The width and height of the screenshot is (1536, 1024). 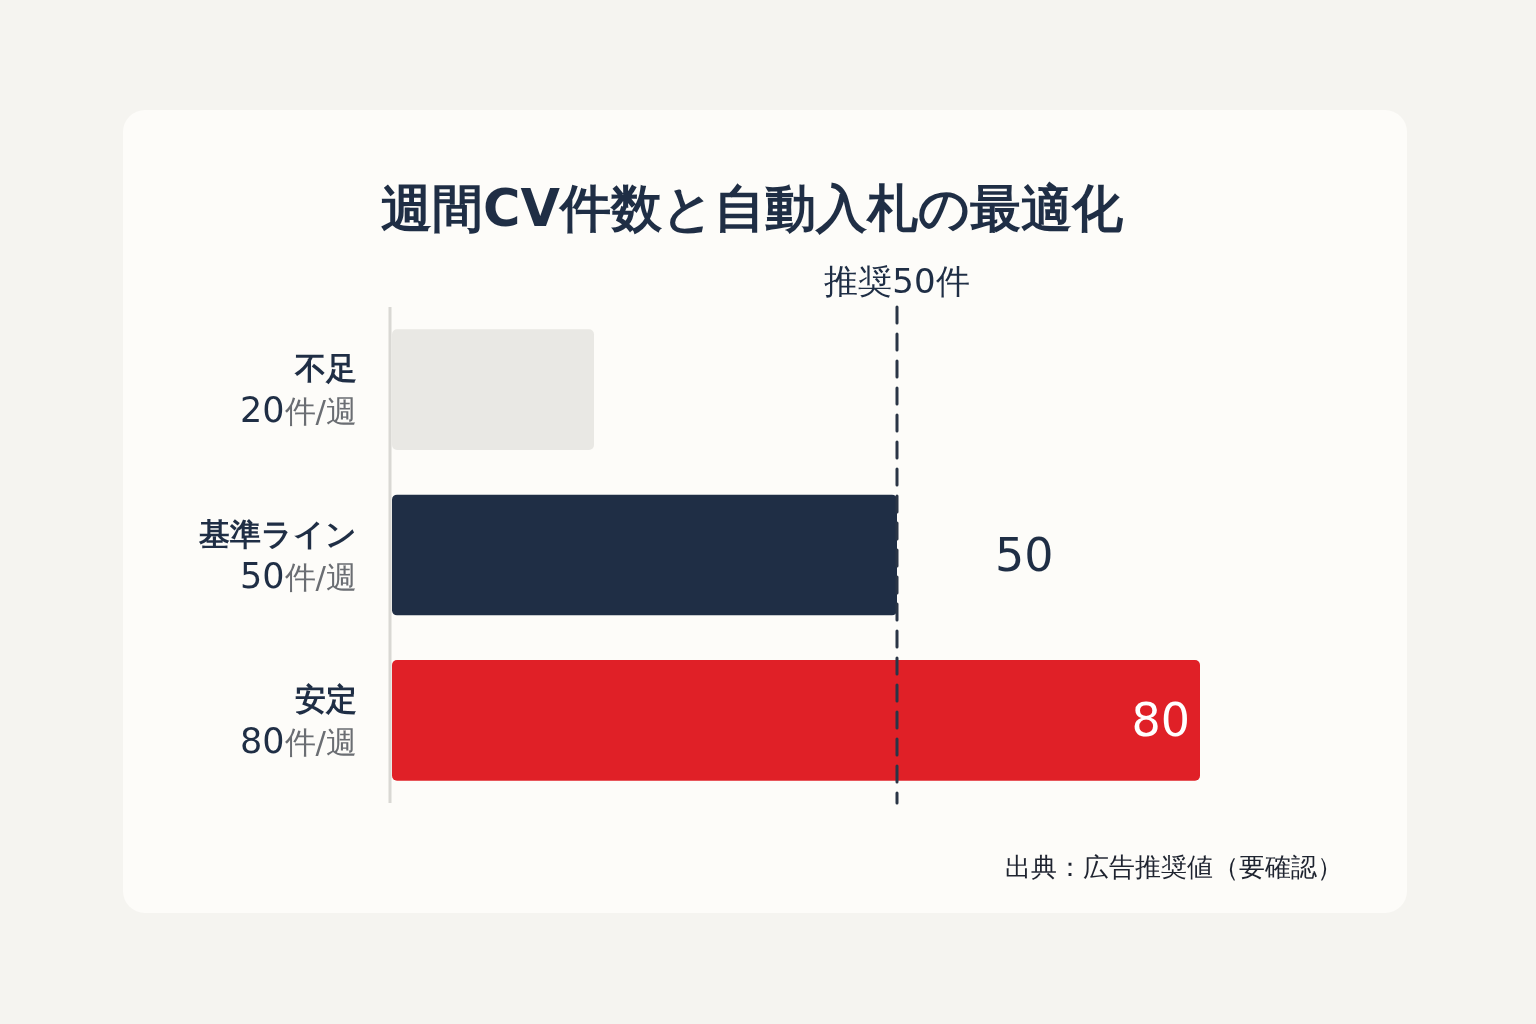 I want to click on title: 週間CV件数と自動入札の最適化, so click(x=752, y=208).